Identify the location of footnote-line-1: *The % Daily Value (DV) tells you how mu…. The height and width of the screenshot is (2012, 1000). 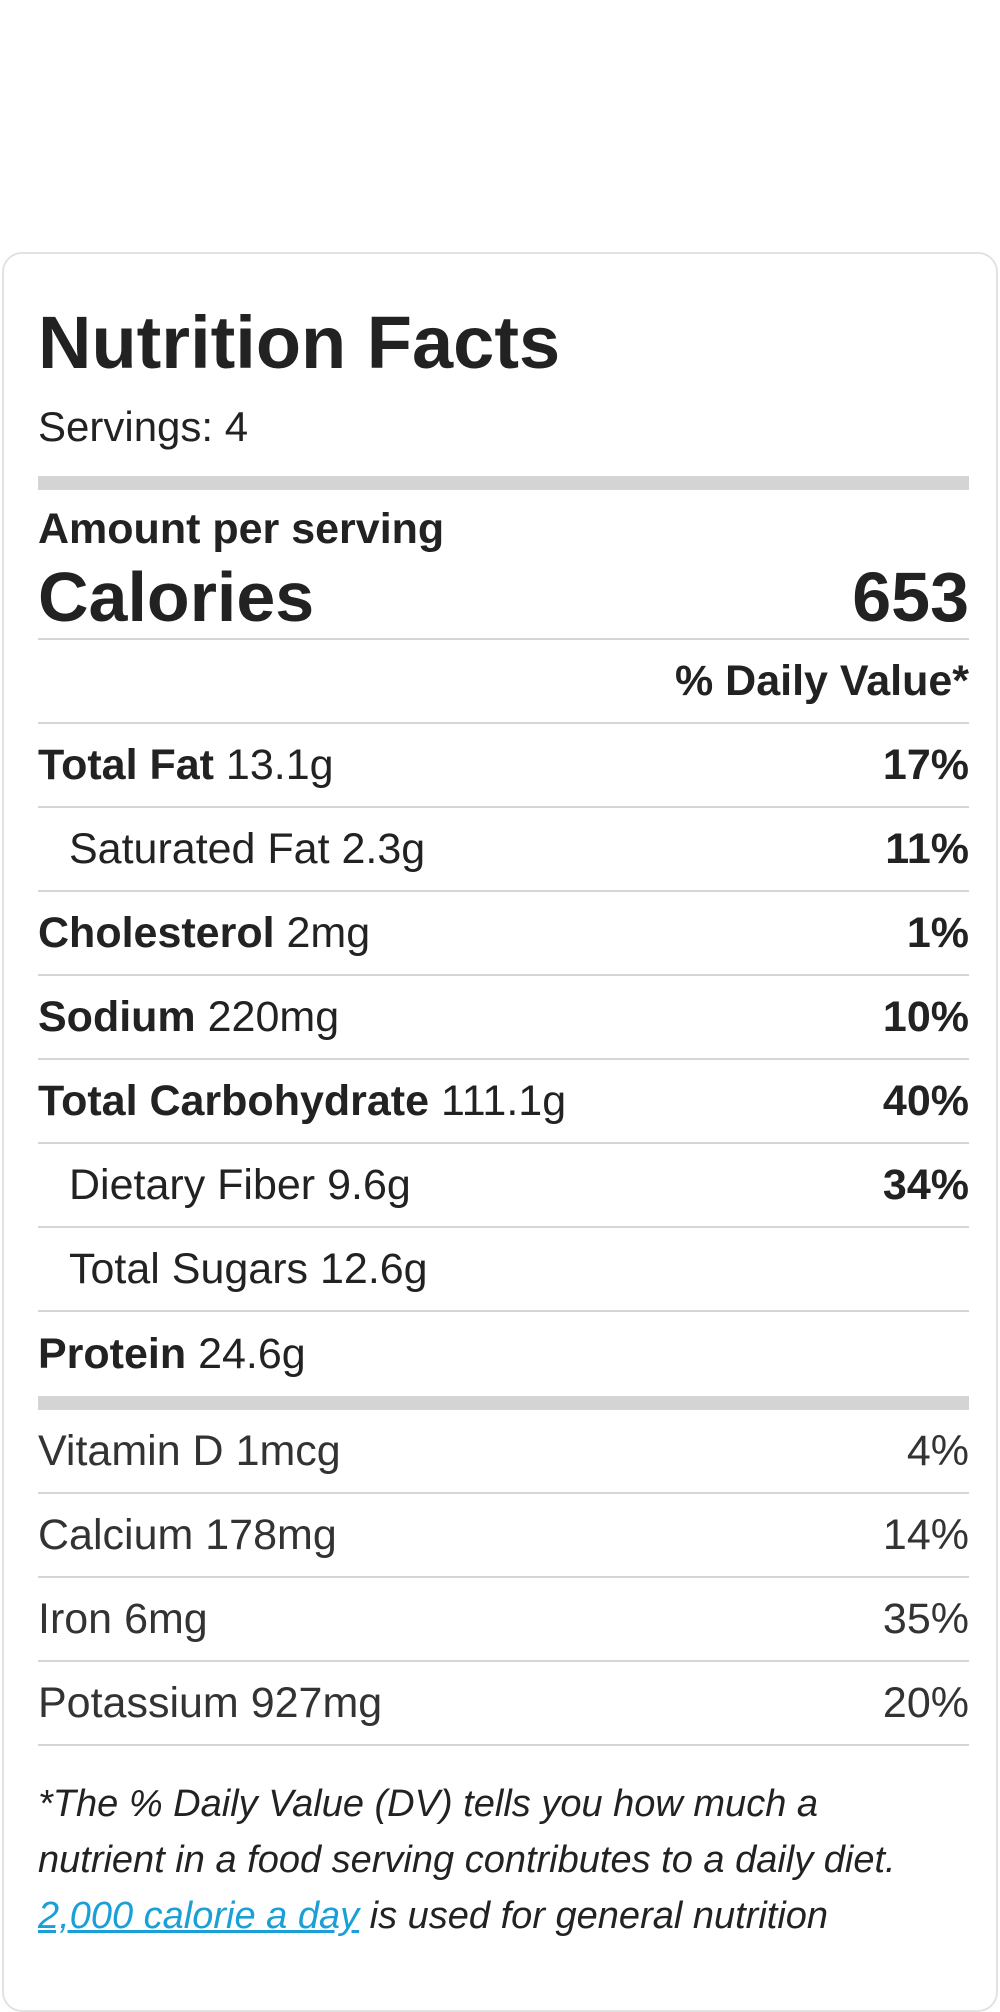
(428, 1804).